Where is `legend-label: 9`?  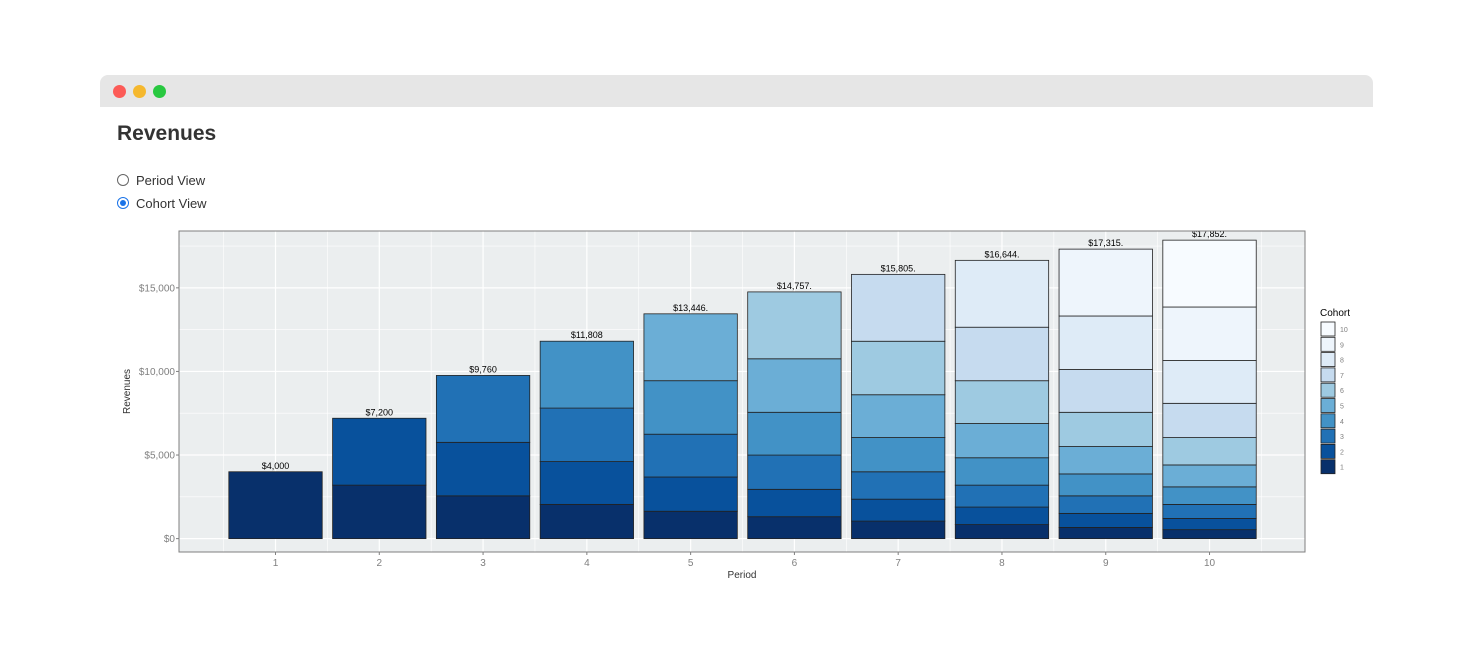
legend-label: 9 is located at coordinates (1342, 345).